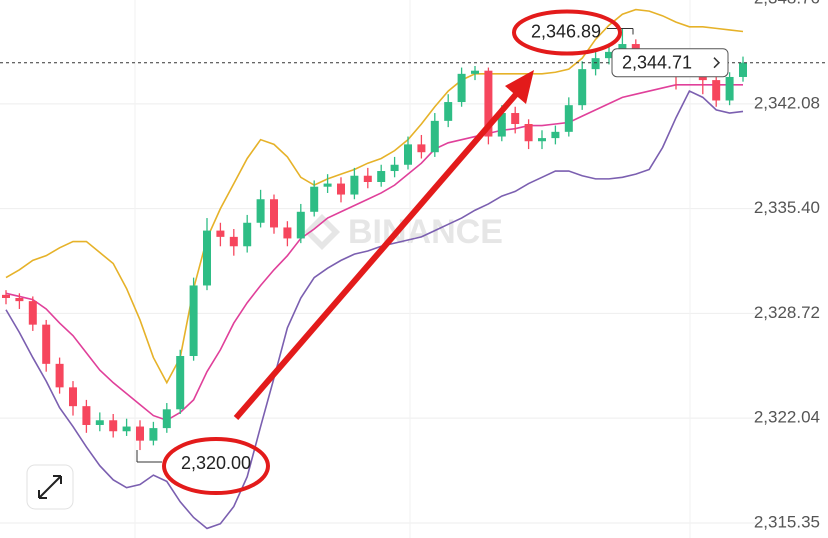 The width and height of the screenshot is (828, 538). What do you see at coordinates (787, 312) in the screenshot?
I see `y-tick-label: 2,328.72` at bounding box center [787, 312].